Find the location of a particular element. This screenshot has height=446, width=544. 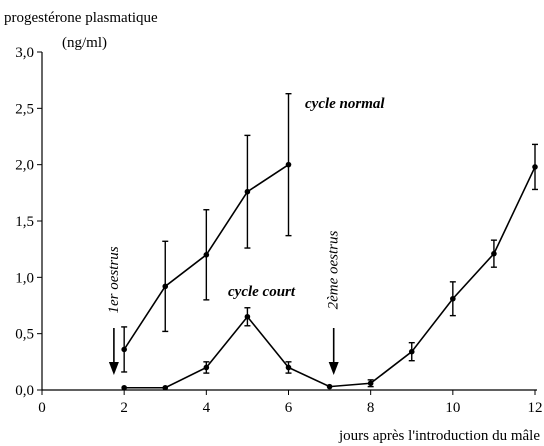

y-tick-label: 0,0 is located at coordinates (24, 391).